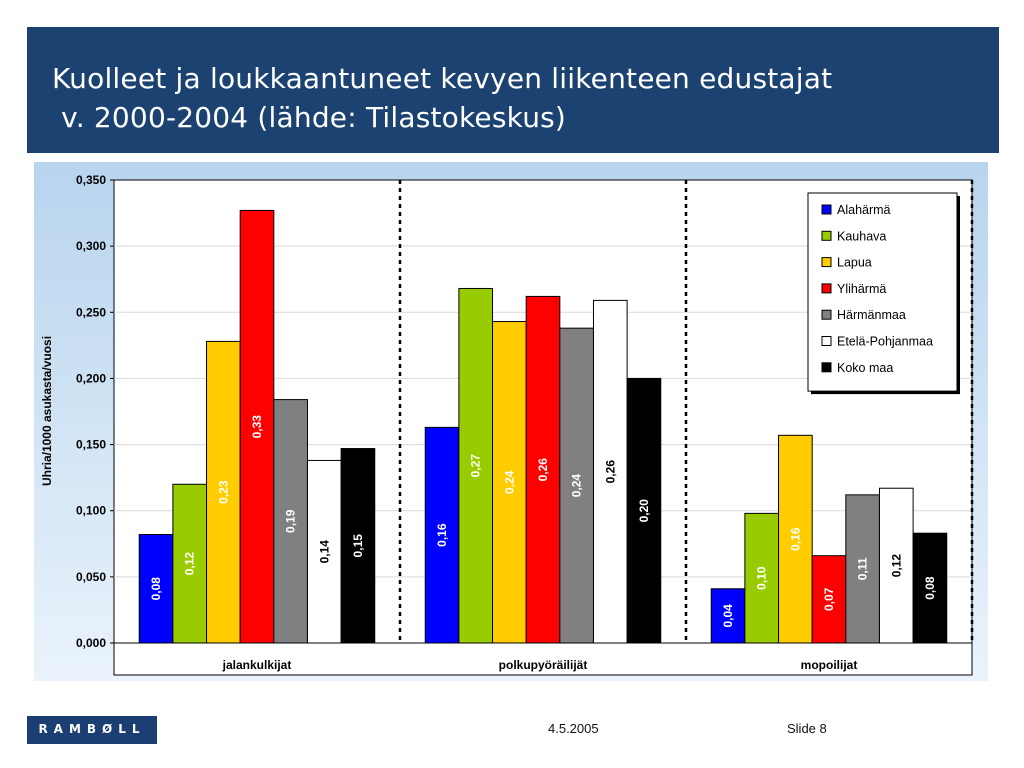 The width and height of the screenshot is (1024, 768). Describe the element at coordinates (91, 246) in the screenshot. I see `y-tick-label: 0,300` at that location.